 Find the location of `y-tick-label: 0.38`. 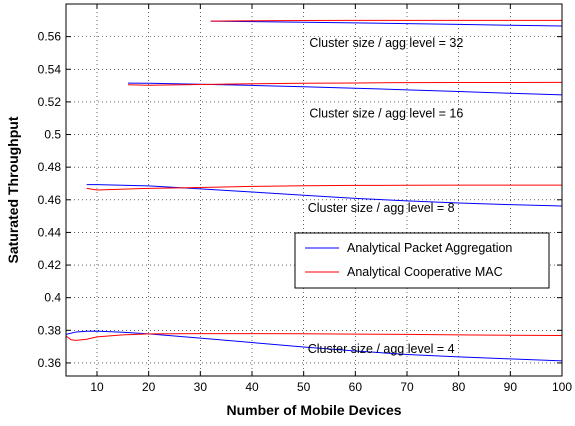

y-tick-label: 0.38 is located at coordinates (50, 330).